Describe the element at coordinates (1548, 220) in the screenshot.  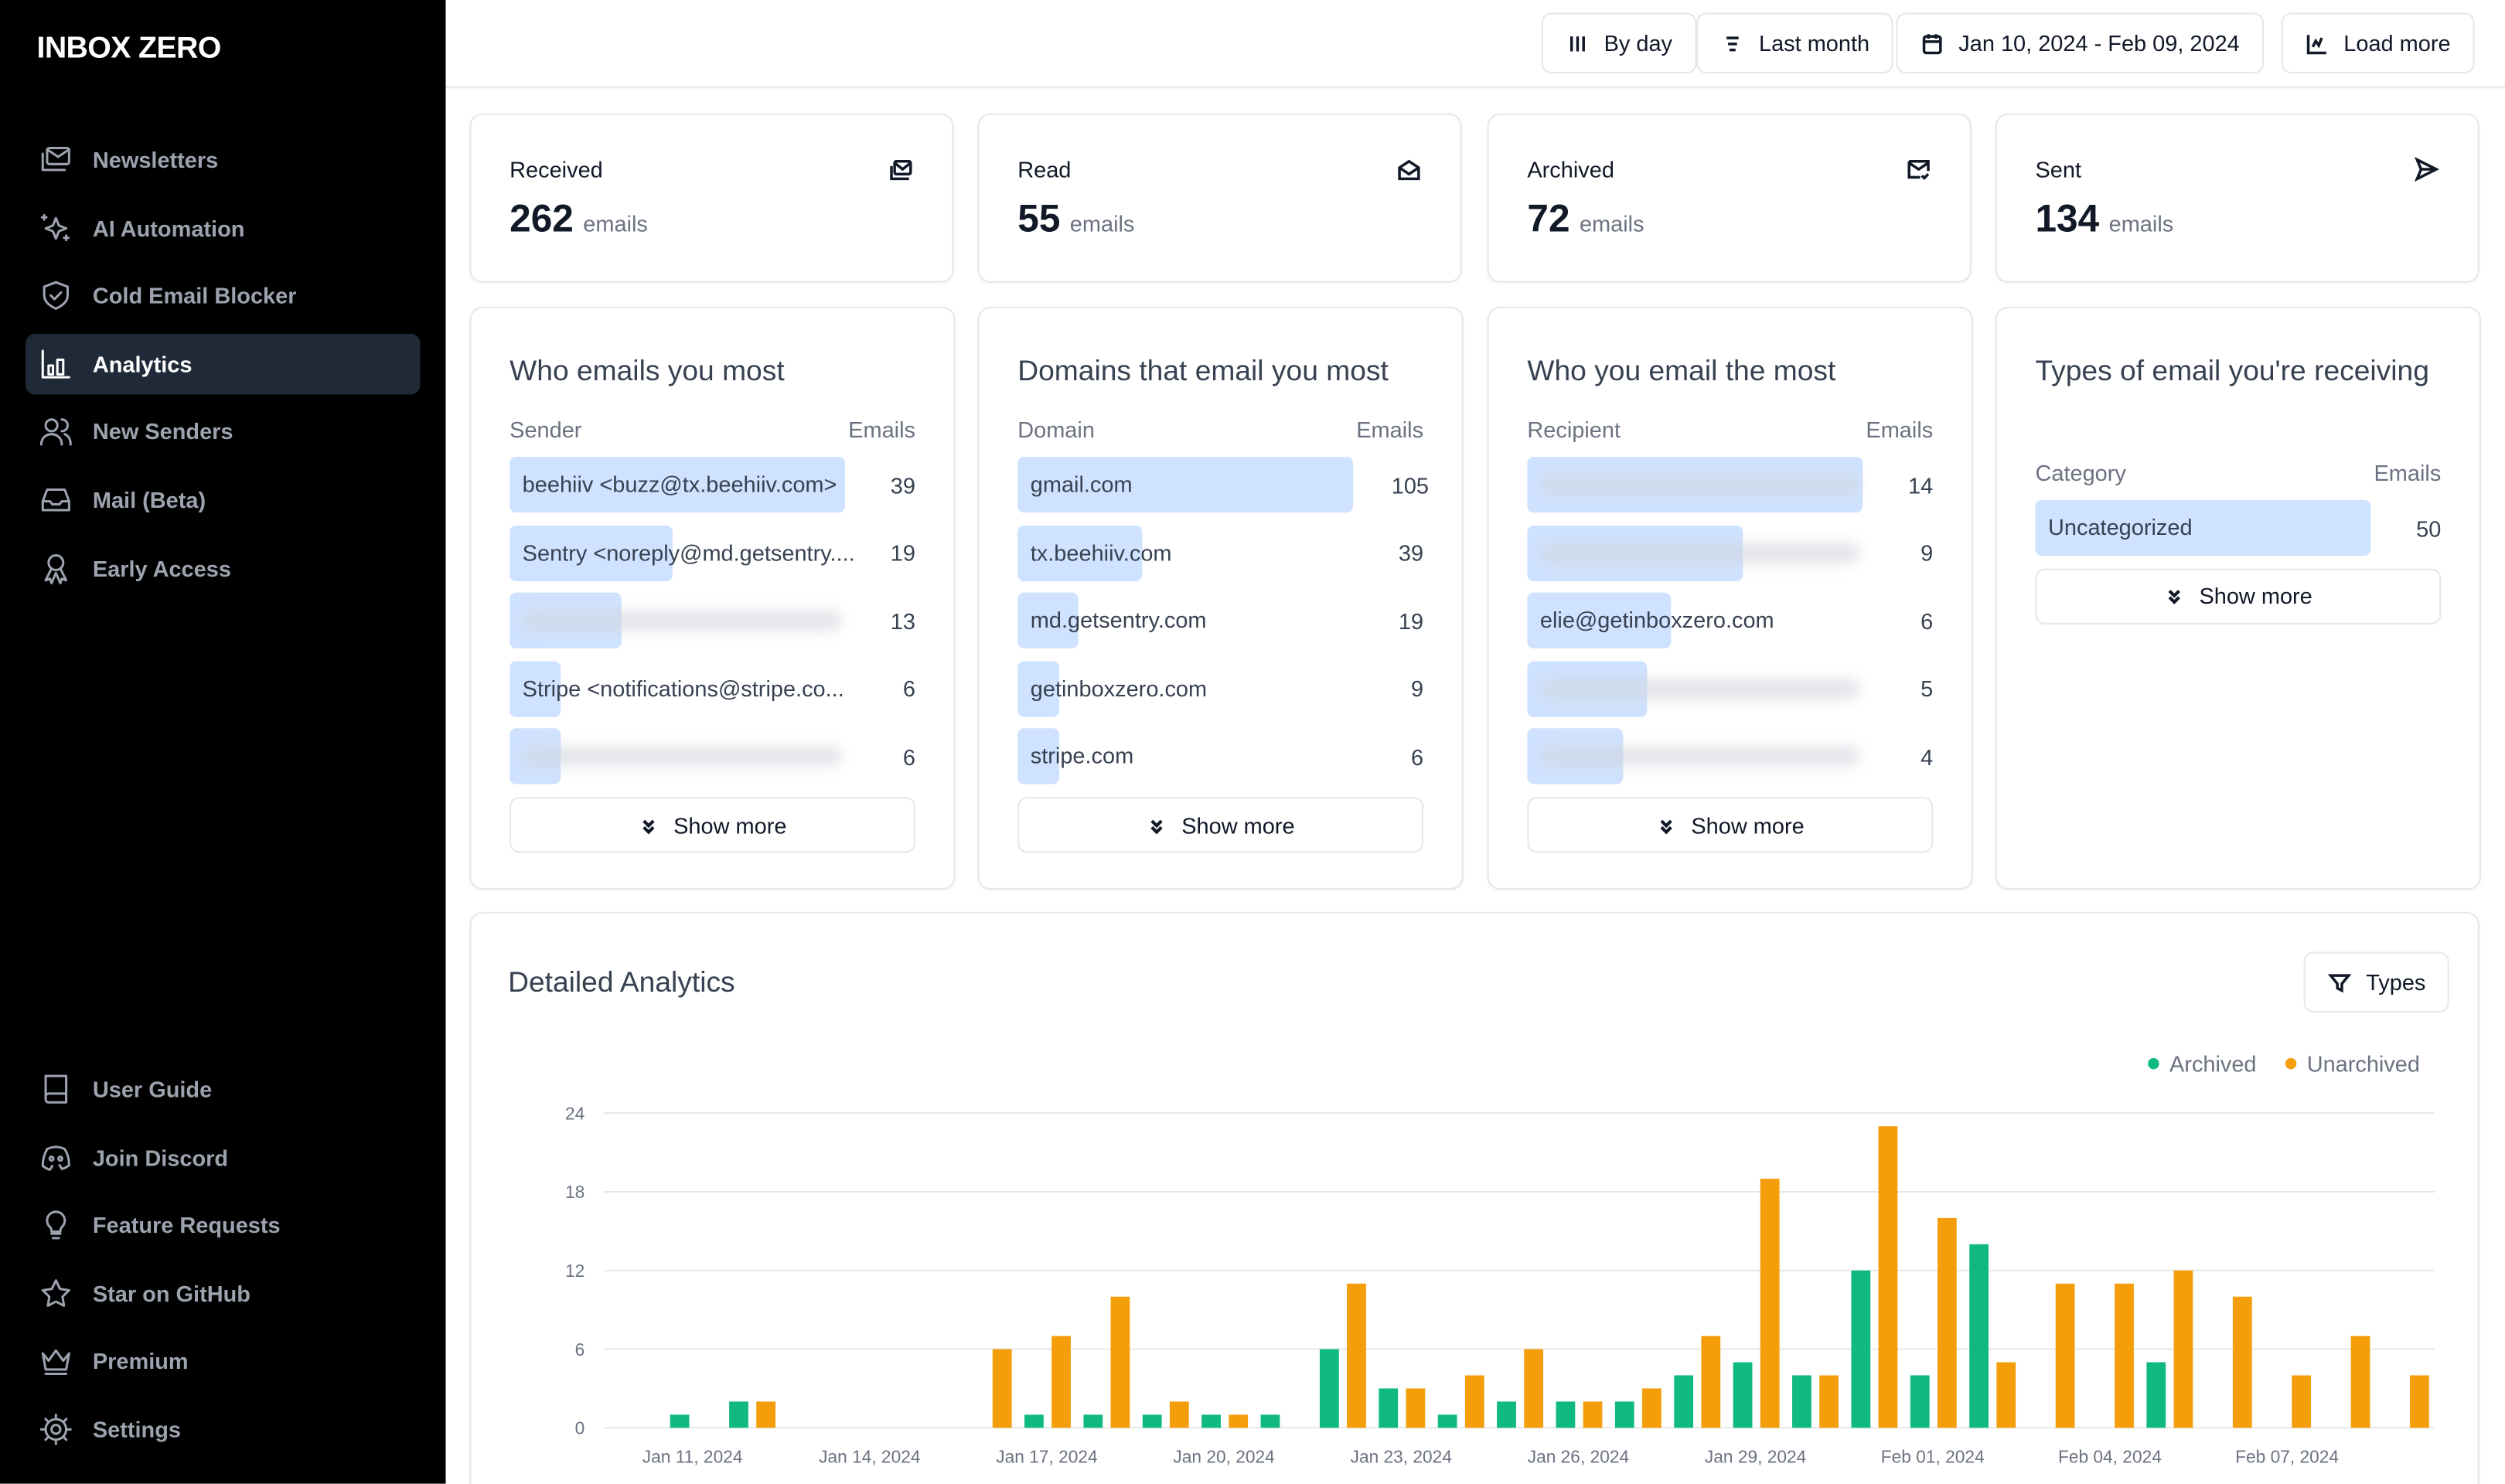
I see `stat-number: 72` at that location.